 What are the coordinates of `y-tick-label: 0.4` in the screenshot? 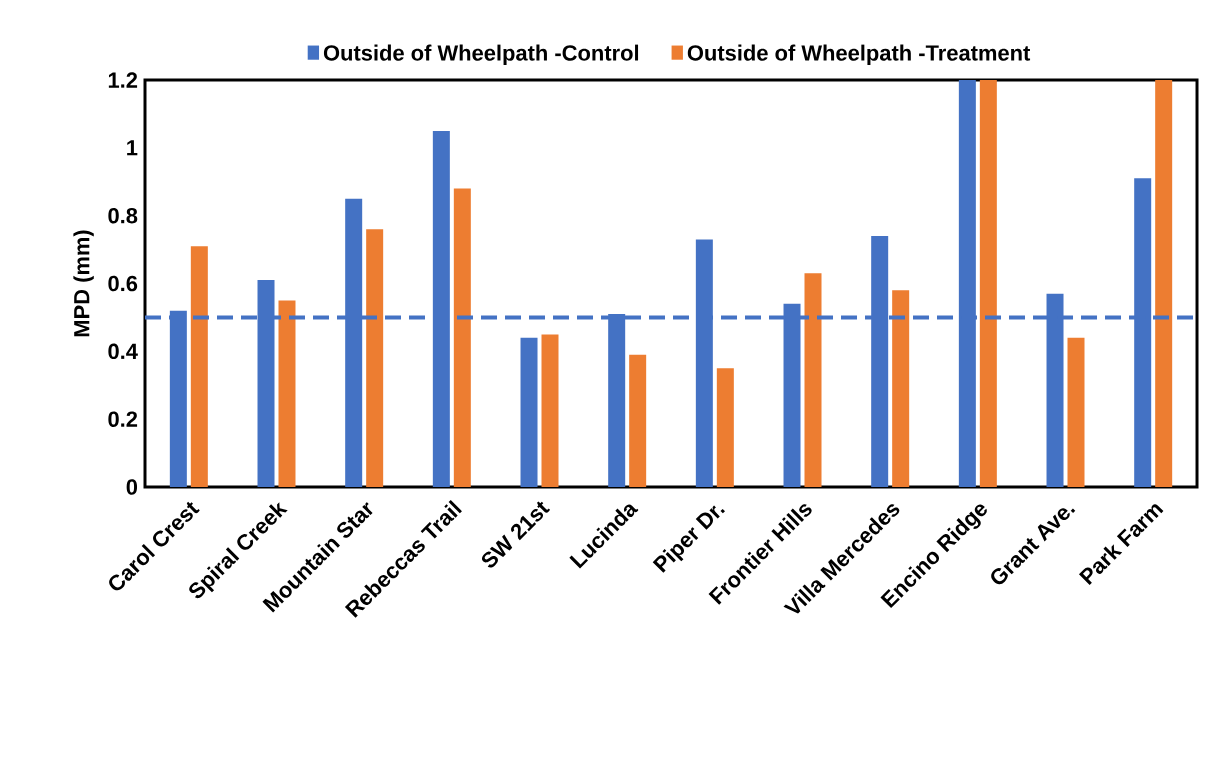 It's located at (123, 351).